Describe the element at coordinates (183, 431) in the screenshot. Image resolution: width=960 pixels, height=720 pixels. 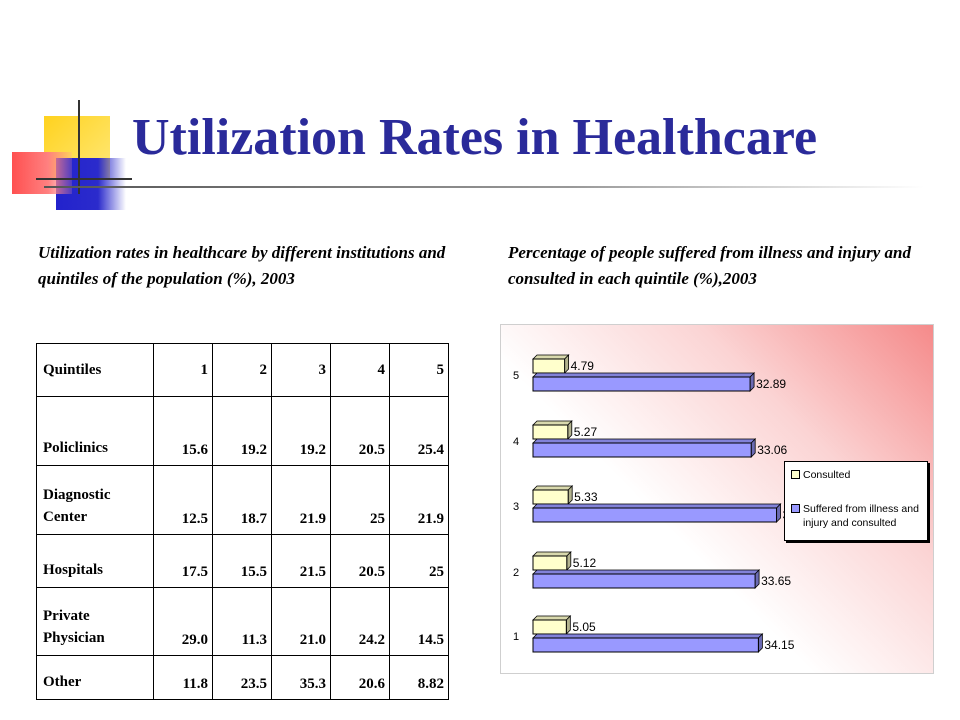
I see `table-cell: 15.6` at that location.